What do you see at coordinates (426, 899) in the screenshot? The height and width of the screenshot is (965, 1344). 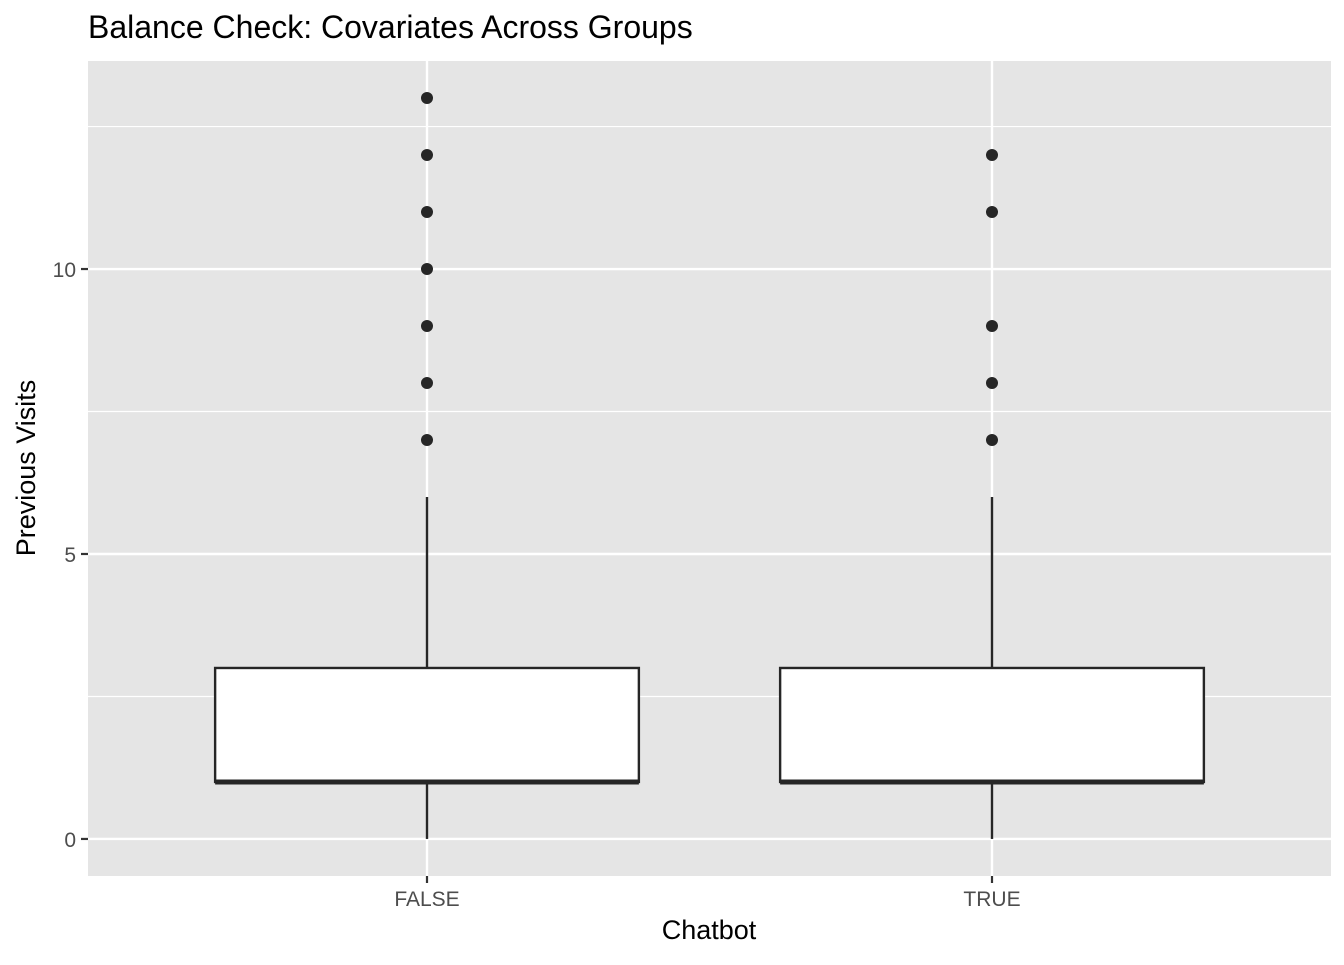 I see `x-tick-label: FALSE` at bounding box center [426, 899].